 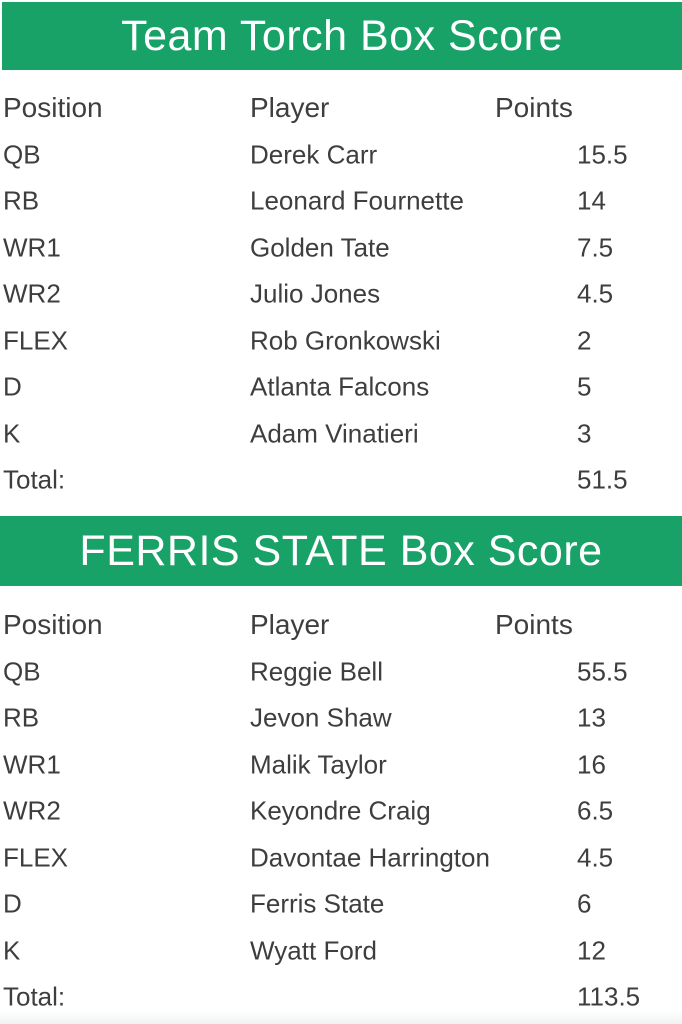 What do you see at coordinates (316, 671) in the screenshot?
I see `player-cell: Reggie Bell` at bounding box center [316, 671].